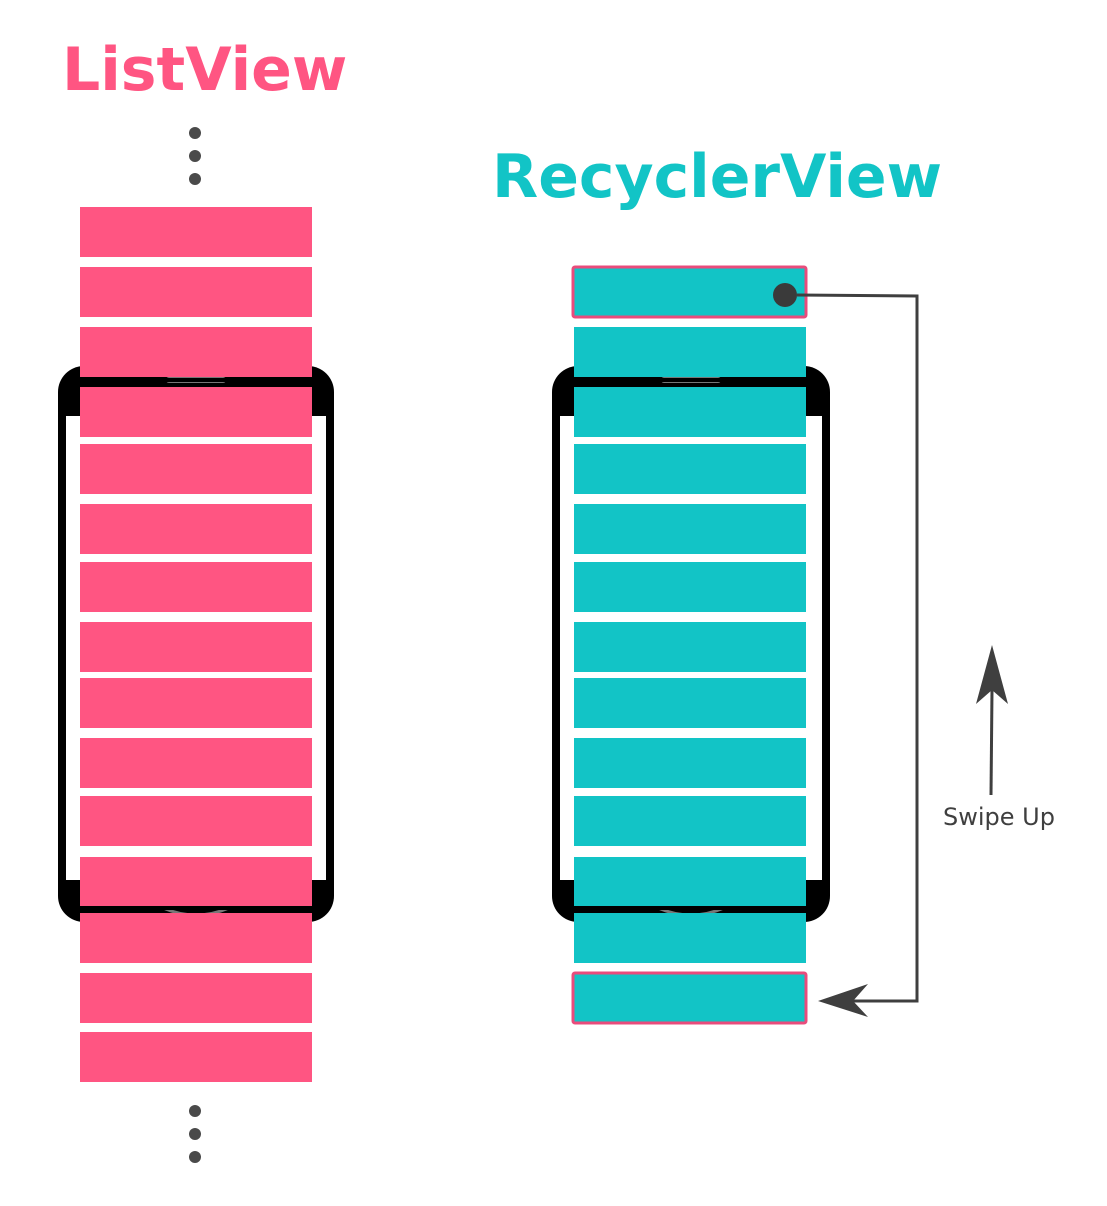 The image size is (1107, 1206). Describe the element at coordinates (992, 720) in the screenshot. I see `arrow-up-icon` at that location.